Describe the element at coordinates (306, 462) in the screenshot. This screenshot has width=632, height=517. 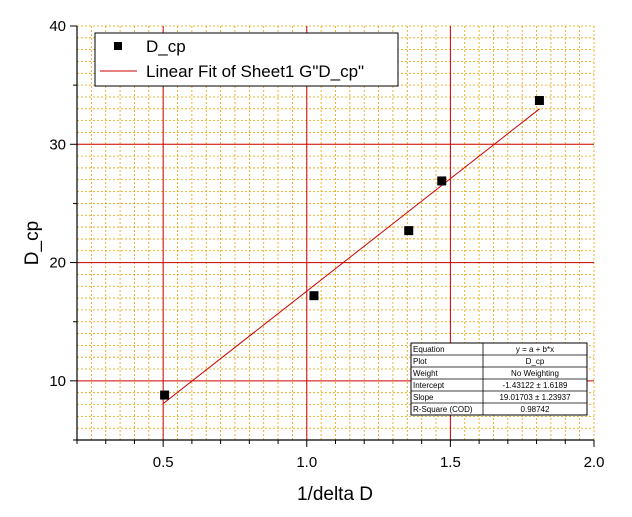
I see `x-tick-label: 1.0` at that location.